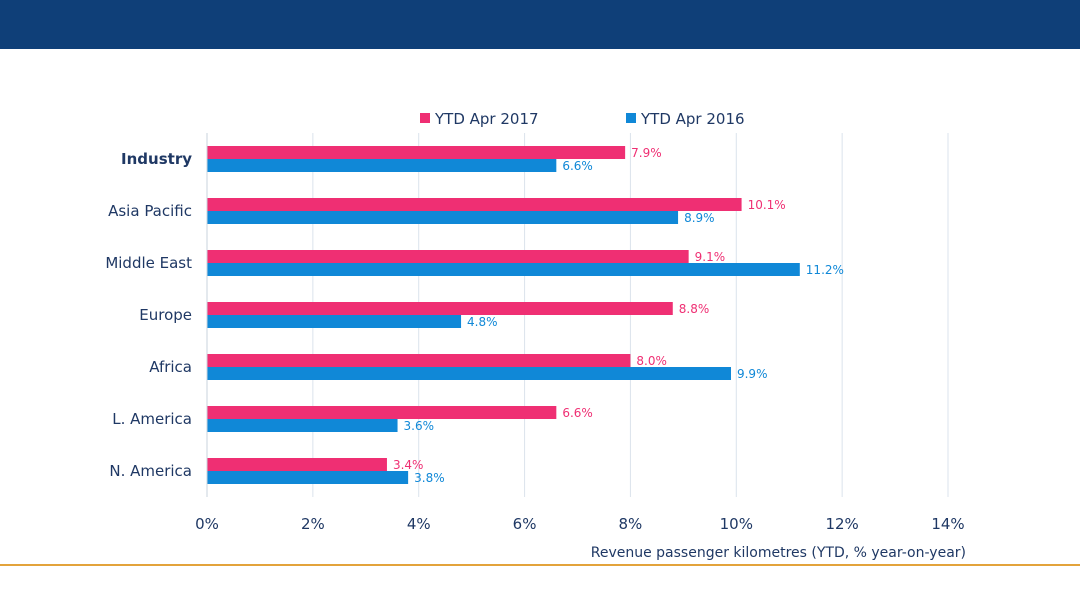  What do you see at coordinates (443, 217) in the screenshot?
I see `bar-asia-pacific-ytd-apr-2016` at bounding box center [443, 217].